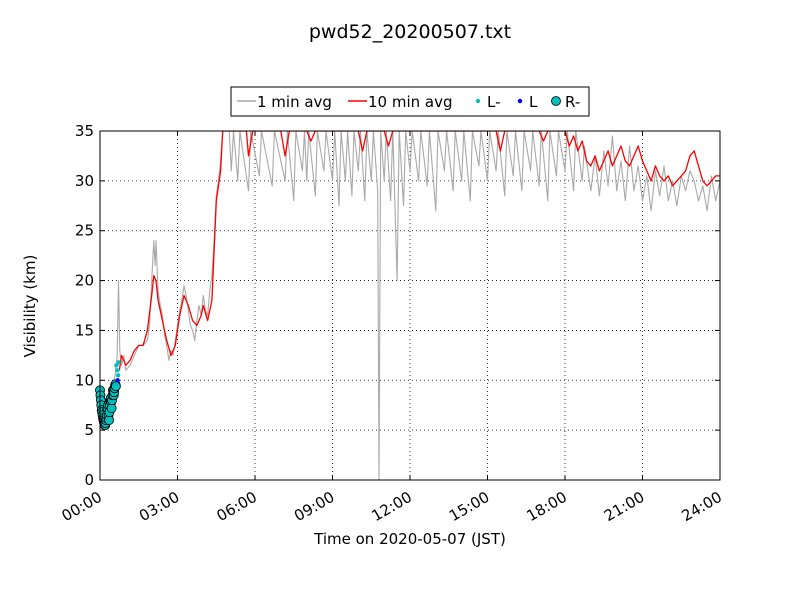 The image size is (800, 600). Describe the element at coordinates (117, 380) in the screenshot. I see `l-point` at that location.